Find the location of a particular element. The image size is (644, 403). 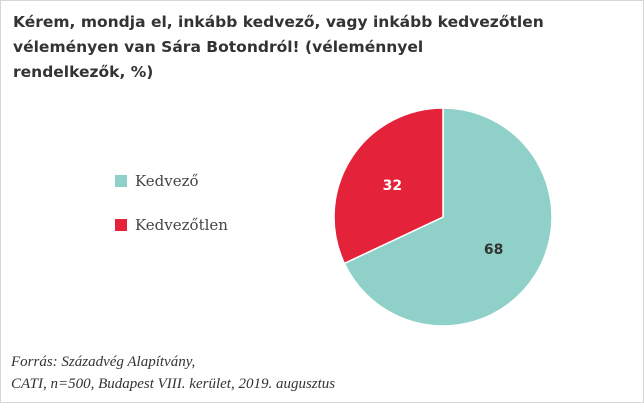

slice-kedvezotlen is located at coordinates (388, 186).